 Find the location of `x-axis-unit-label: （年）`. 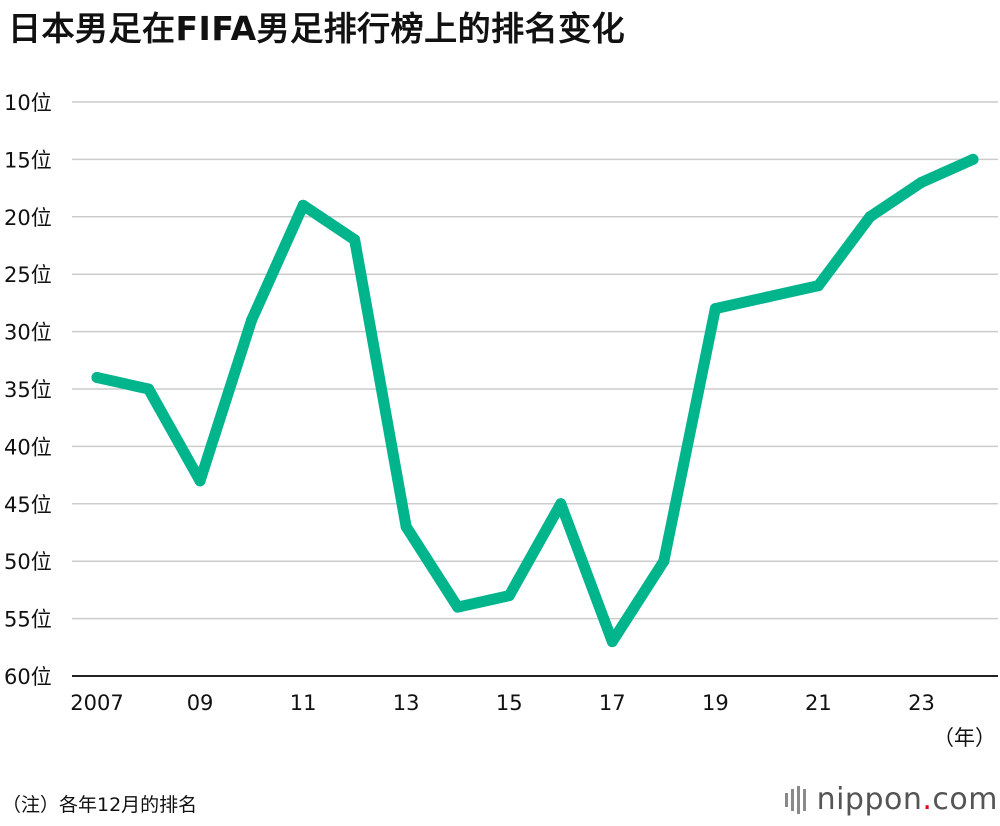

x-axis-unit-label: （年） is located at coordinates (964, 738).